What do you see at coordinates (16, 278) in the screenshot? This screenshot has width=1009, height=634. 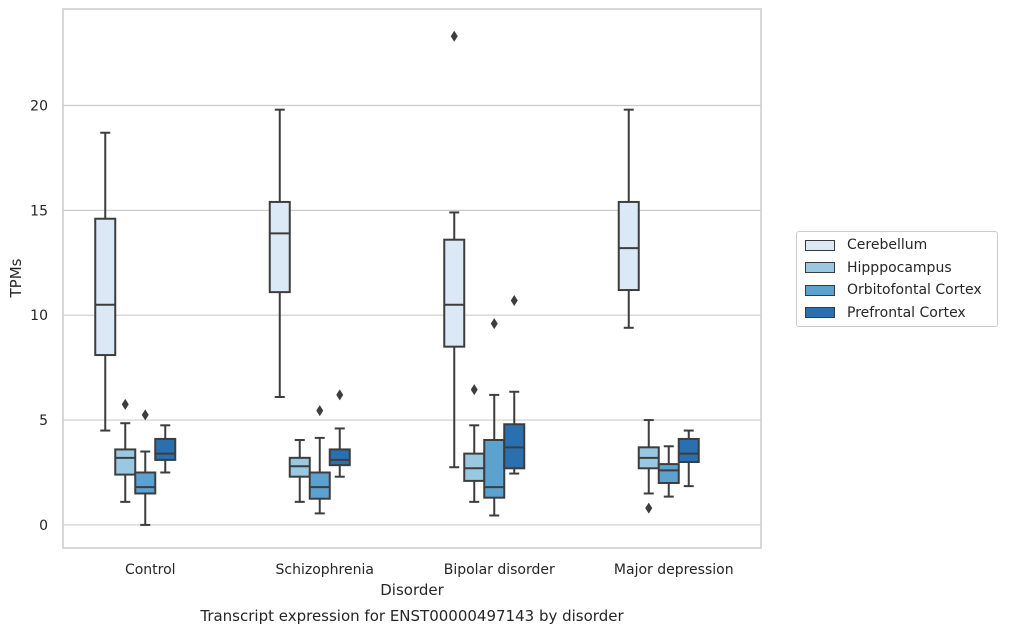 I see `y-axis-label: TPMs` at bounding box center [16, 278].